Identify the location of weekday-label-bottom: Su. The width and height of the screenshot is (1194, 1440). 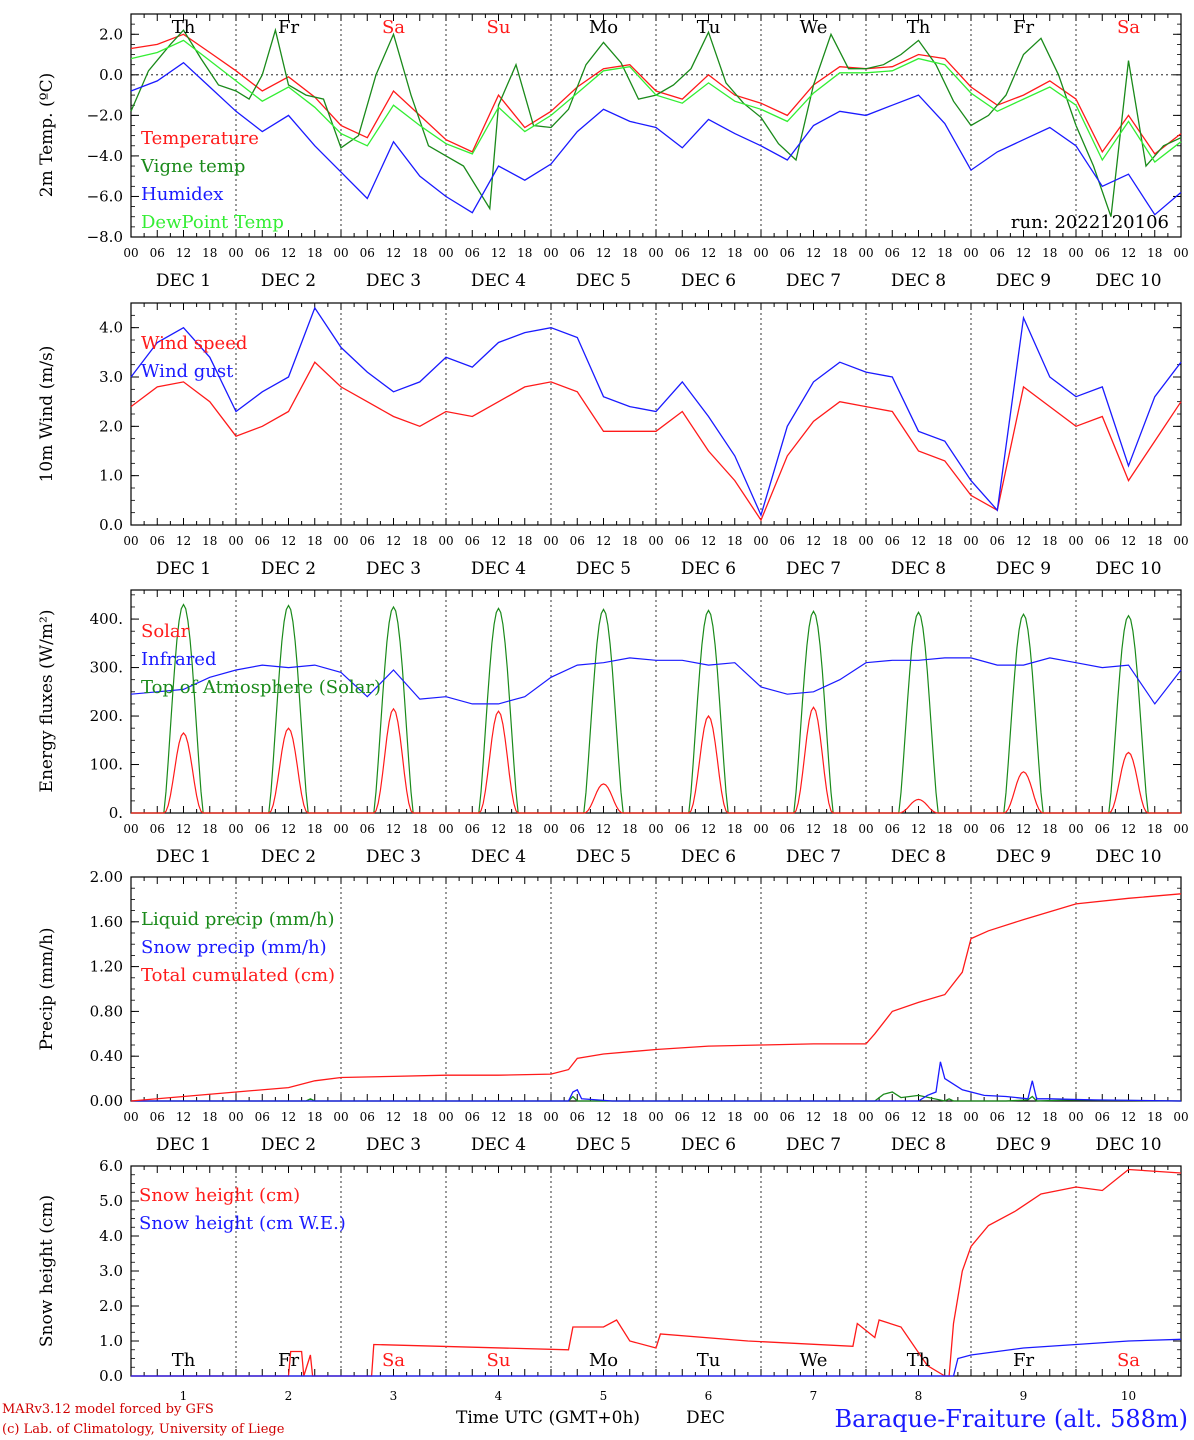
(499, 1360).